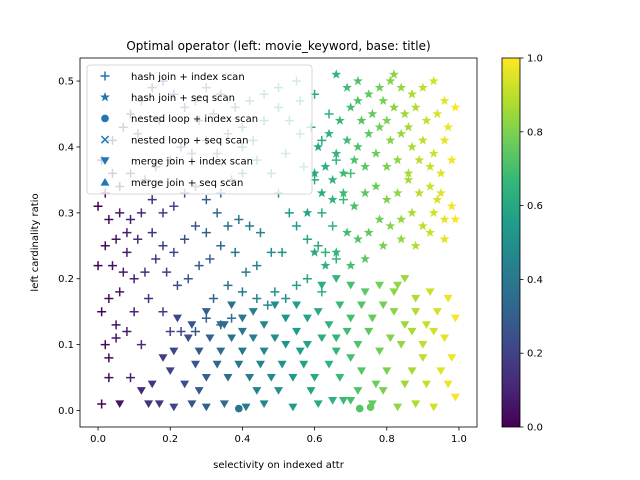 Image resolution: width=640 pixels, height=480 pixels. What do you see at coordinates (315, 439) in the screenshot?
I see `x-tick-label: 0.6` at bounding box center [315, 439].